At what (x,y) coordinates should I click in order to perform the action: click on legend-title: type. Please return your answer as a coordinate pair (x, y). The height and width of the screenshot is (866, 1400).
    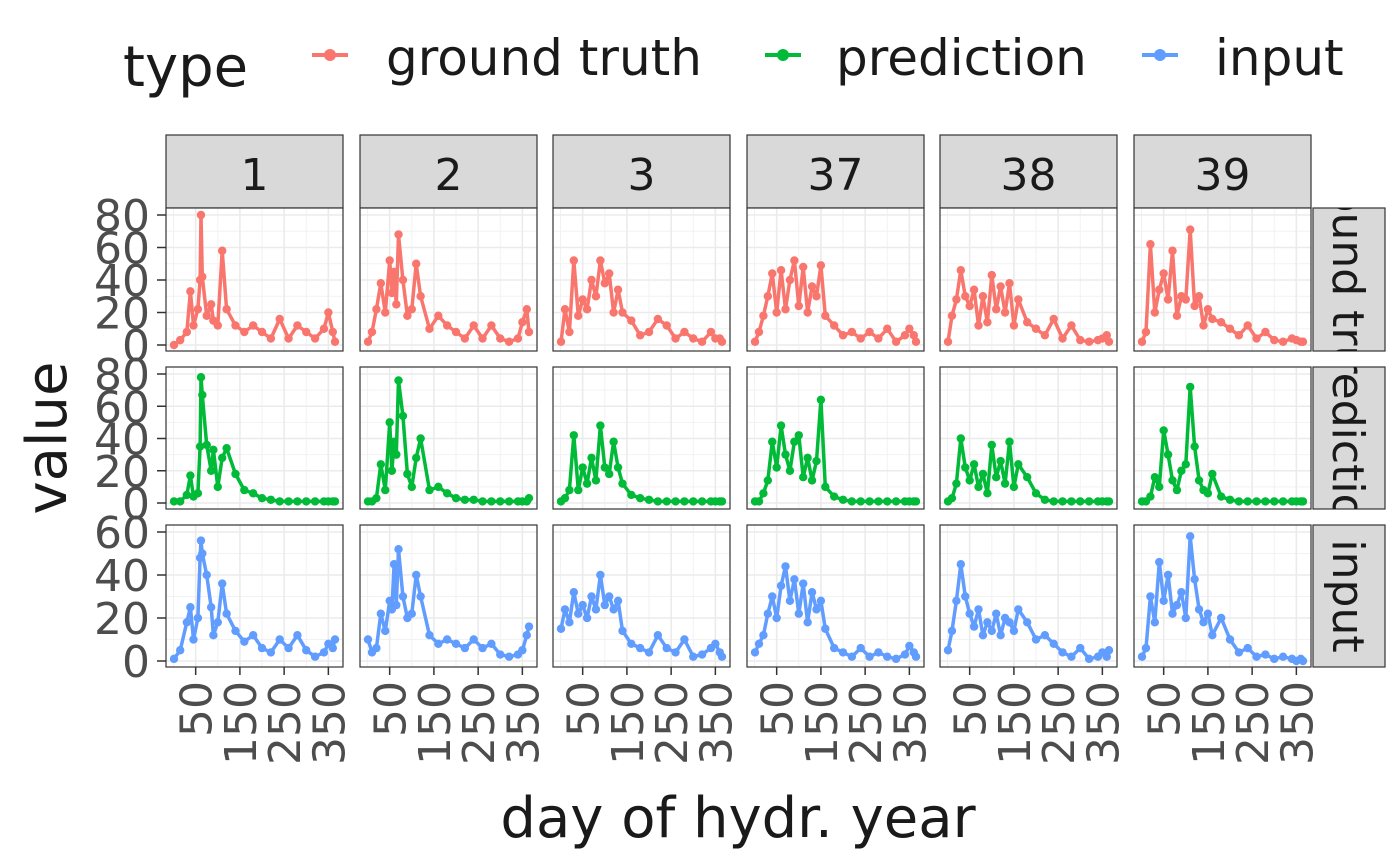
    Looking at the image, I should click on (185, 67).